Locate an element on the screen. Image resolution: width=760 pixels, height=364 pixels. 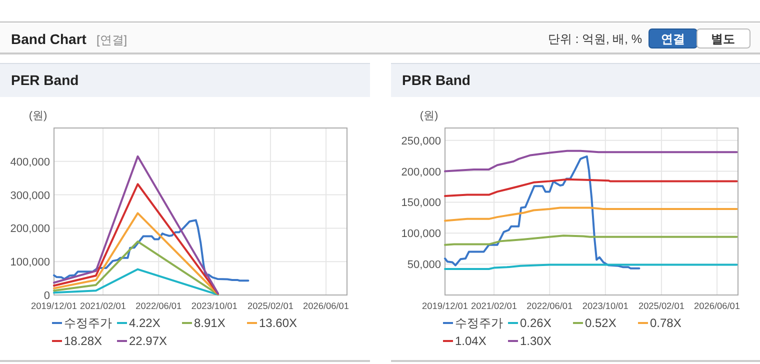
legend-label: 18.28X is located at coordinates (83, 341).